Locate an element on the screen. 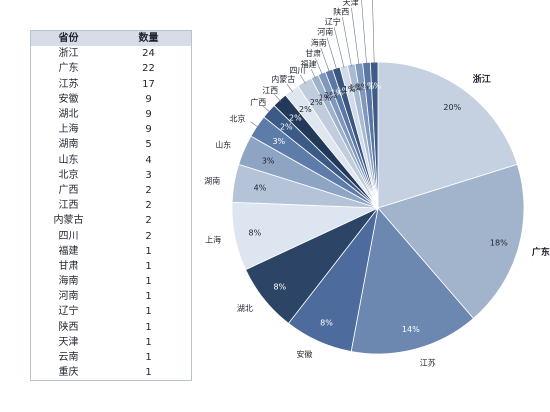 The width and height of the screenshot is (550, 412). pie-category-label-6: 湖南 is located at coordinates (212, 181).